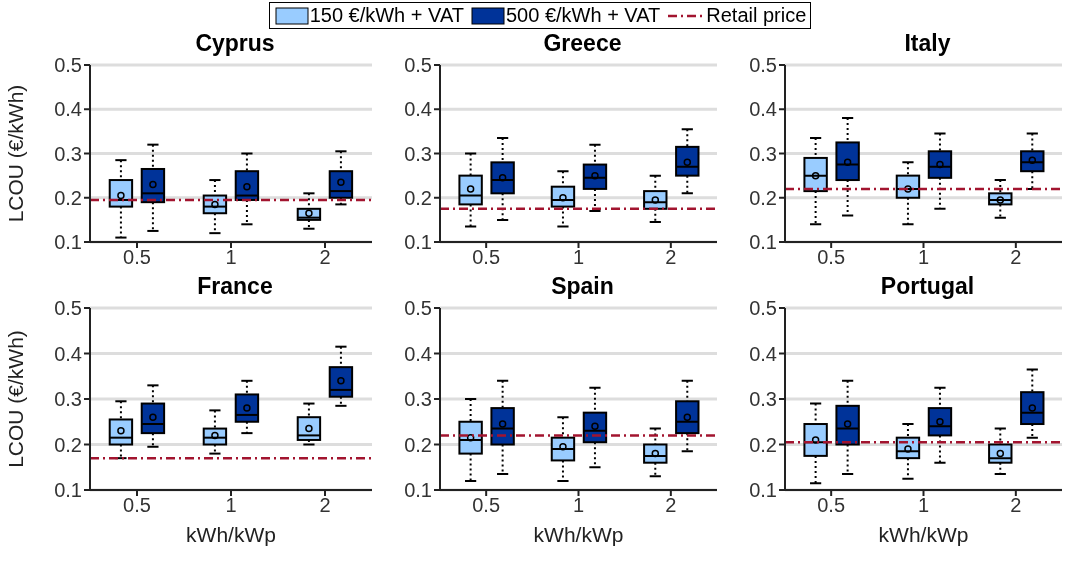 The height and width of the screenshot is (569, 1090). Describe the element at coordinates (582, 286) in the screenshot. I see `chart-title: Spain` at that location.